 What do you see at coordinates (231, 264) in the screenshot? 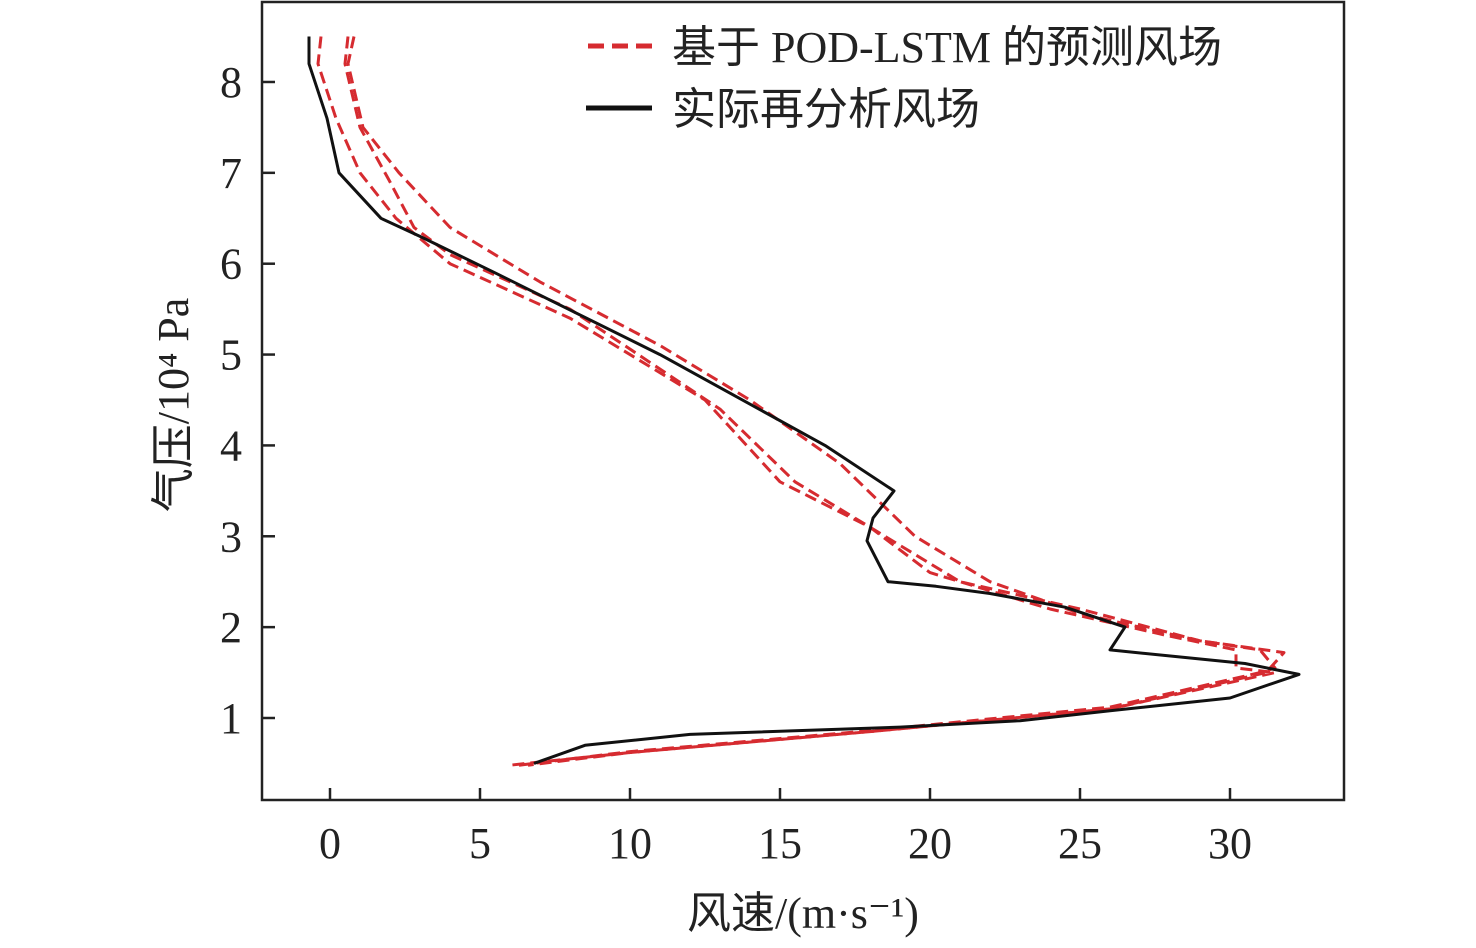
I see `y-tick-label: 6` at bounding box center [231, 264].